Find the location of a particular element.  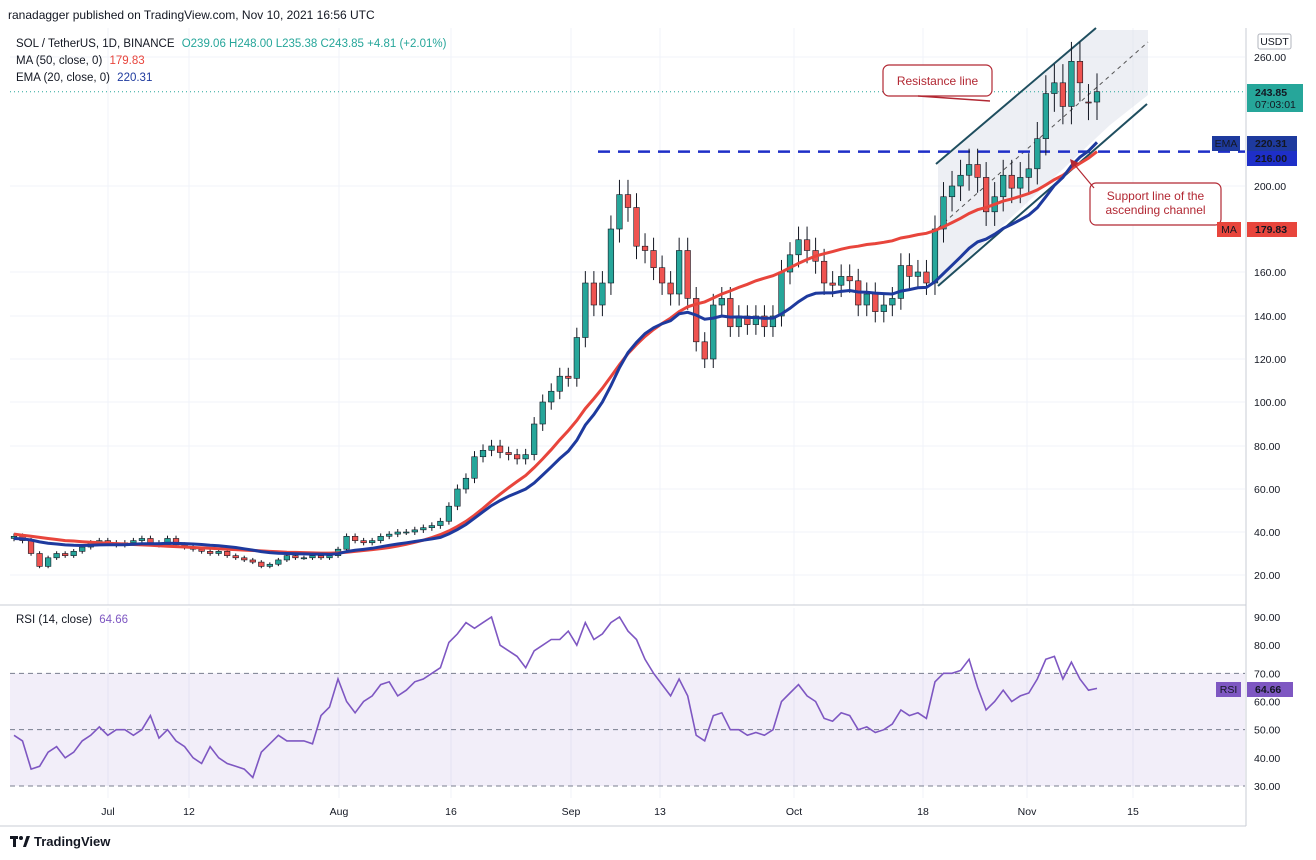

rsi-tick-label: 60.00 is located at coordinates (1267, 703).